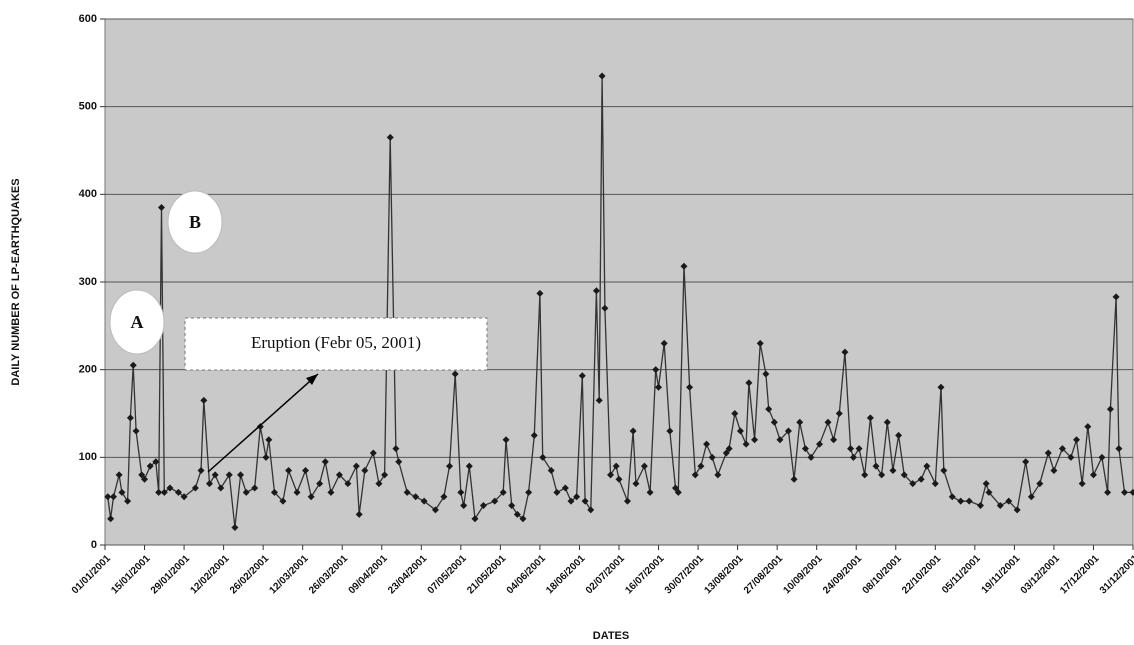  What do you see at coordinates (368, 574) in the screenshot?
I see `x-tick-label: 09/04/2001` at bounding box center [368, 574].